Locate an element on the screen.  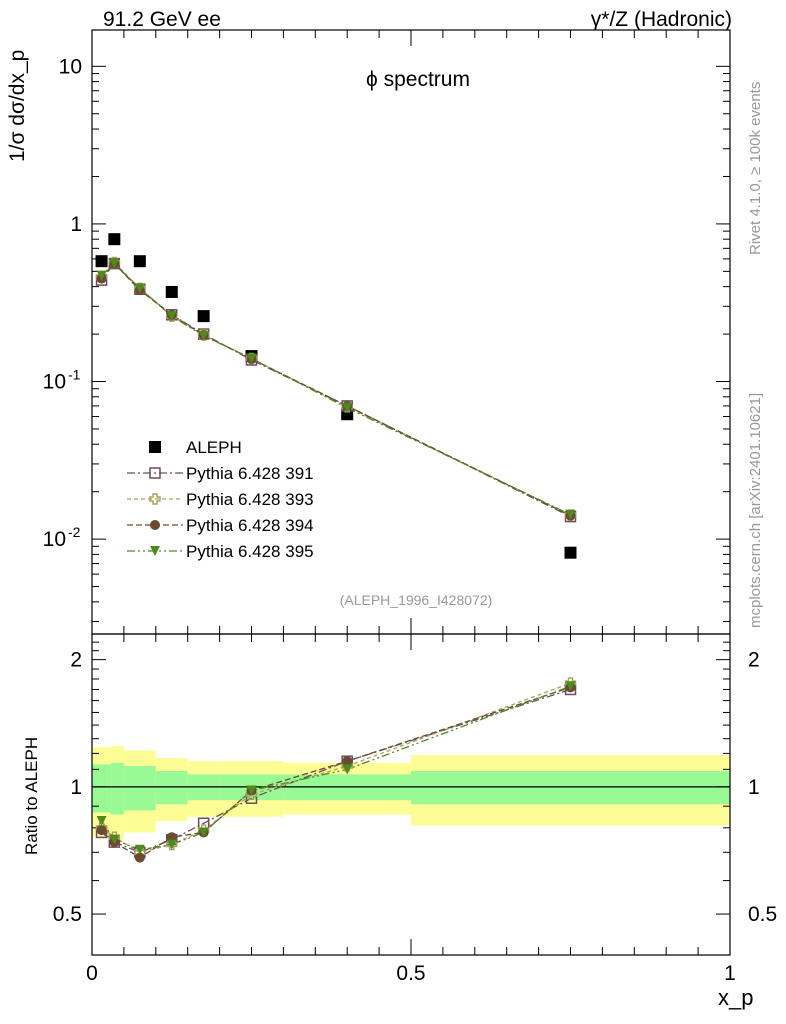
ratio-y-tick-label-right: 2 is located at coordinates (754, 660).